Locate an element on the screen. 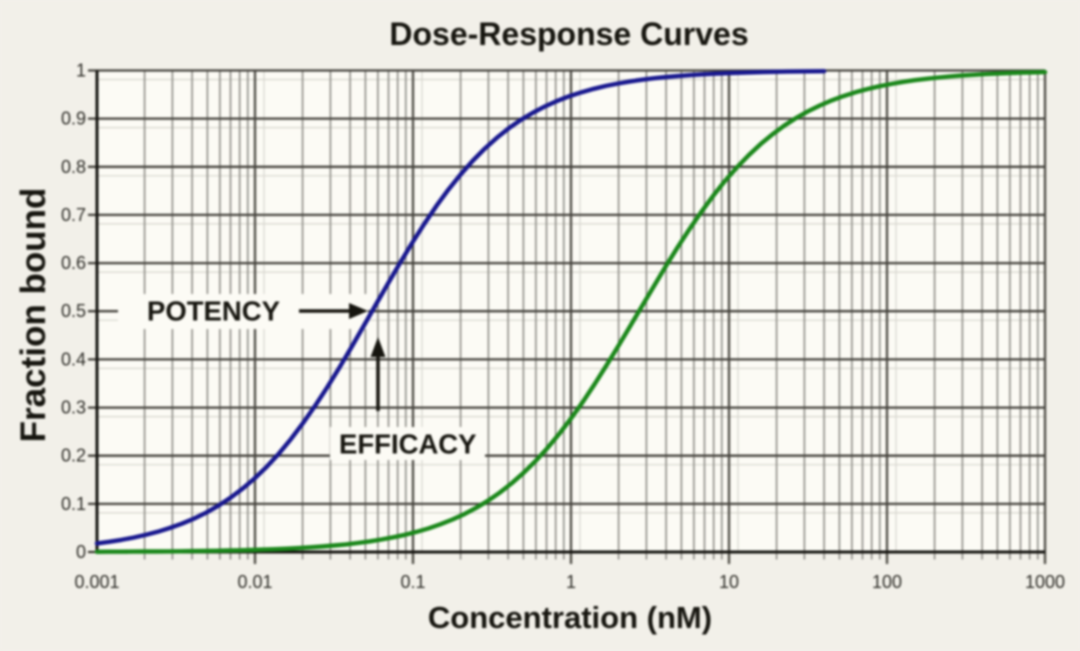 The height and width of the screenshot is (651, 1080). svg-text: 100 is located at coordinates (887, 582).